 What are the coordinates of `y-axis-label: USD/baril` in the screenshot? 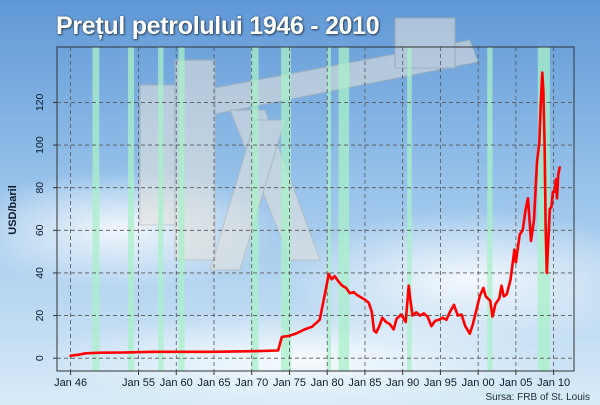 It's located at (13, 210).